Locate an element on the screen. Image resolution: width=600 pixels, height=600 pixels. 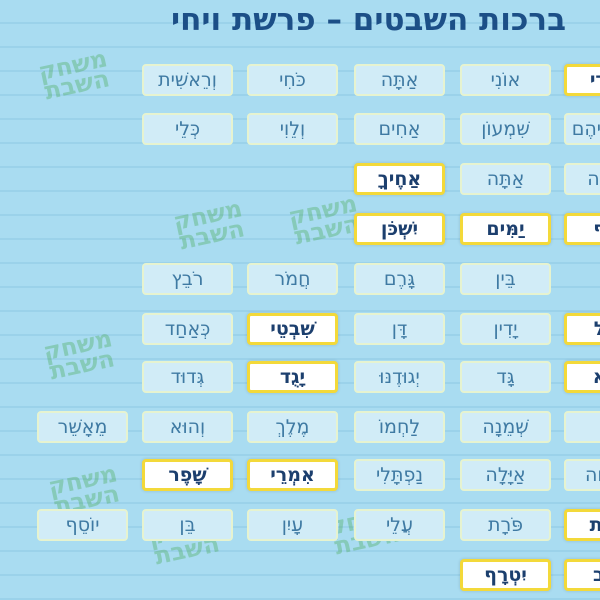
word-card: יִתֵּן is located at coordinates (582, 427).